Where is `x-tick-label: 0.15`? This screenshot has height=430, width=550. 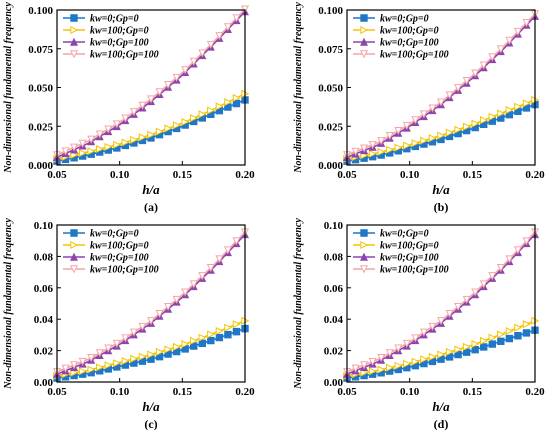 x-tick-label: 0.15 is located at coordinates (473, 175).